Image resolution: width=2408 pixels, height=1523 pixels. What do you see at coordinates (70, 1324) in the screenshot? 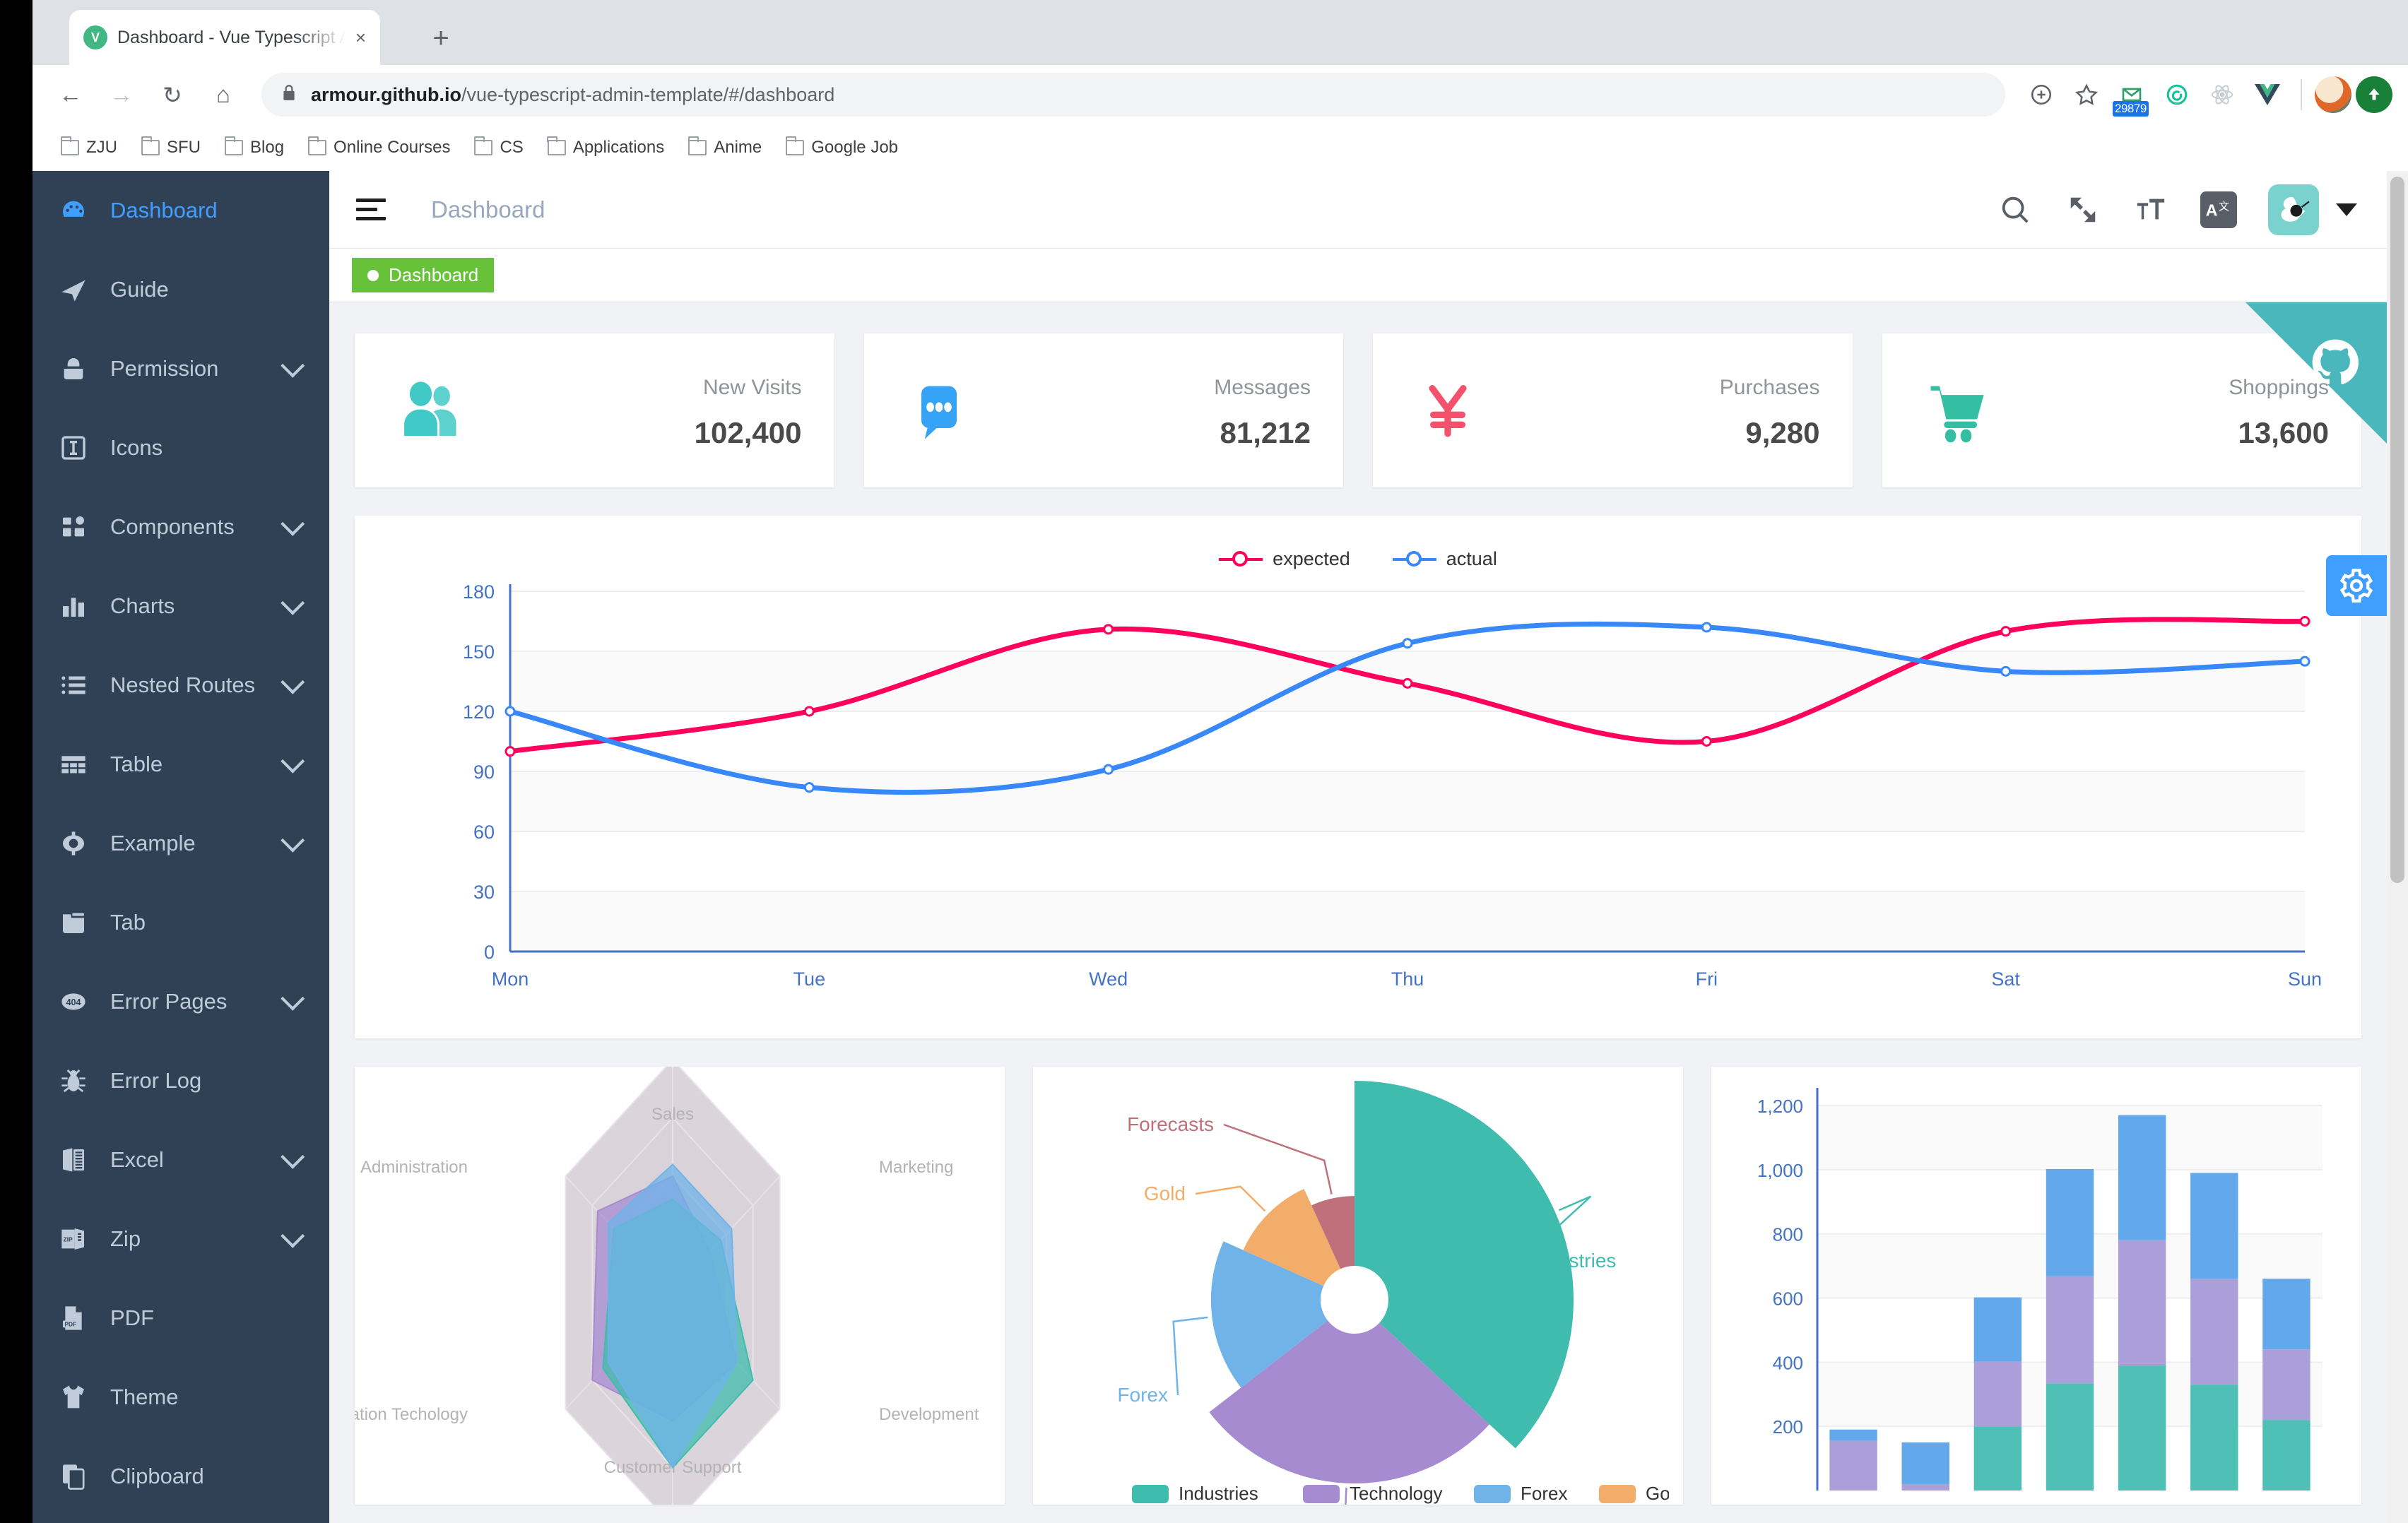
I see `svg-text: PDF` at bounding box center [70, 1324].